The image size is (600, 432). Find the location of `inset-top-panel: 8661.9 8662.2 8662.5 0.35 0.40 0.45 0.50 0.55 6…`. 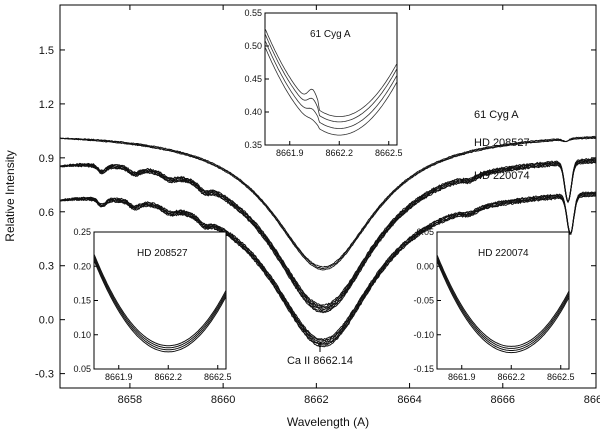

inset-top-panel: 8661.9 8662.2 8662.5 0.35 0.40 0.45 0.50 0.55 6… is located at coordinates (323, 83).